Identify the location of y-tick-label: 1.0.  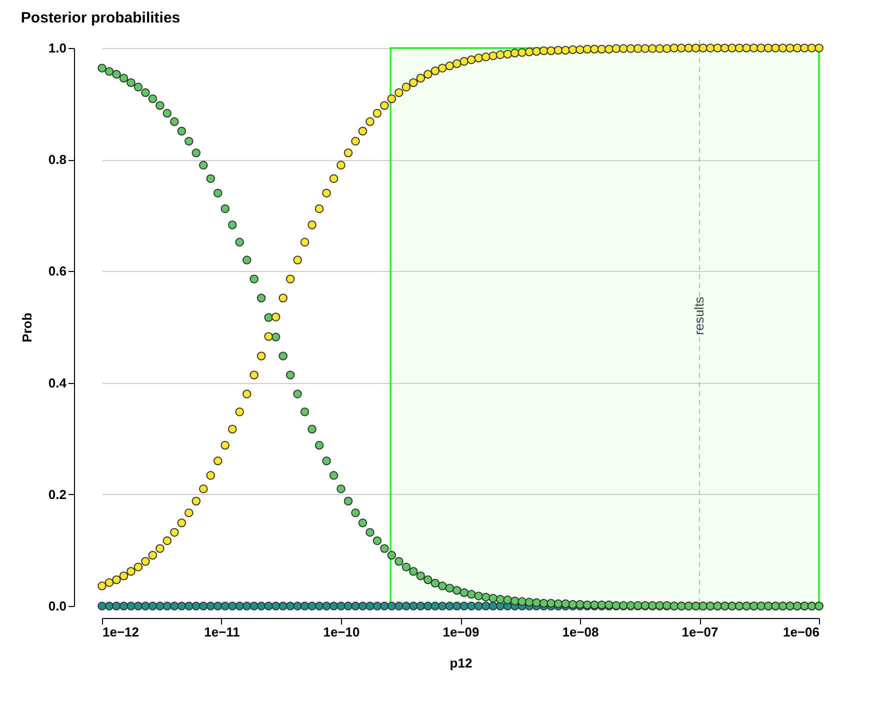
(57, 48).